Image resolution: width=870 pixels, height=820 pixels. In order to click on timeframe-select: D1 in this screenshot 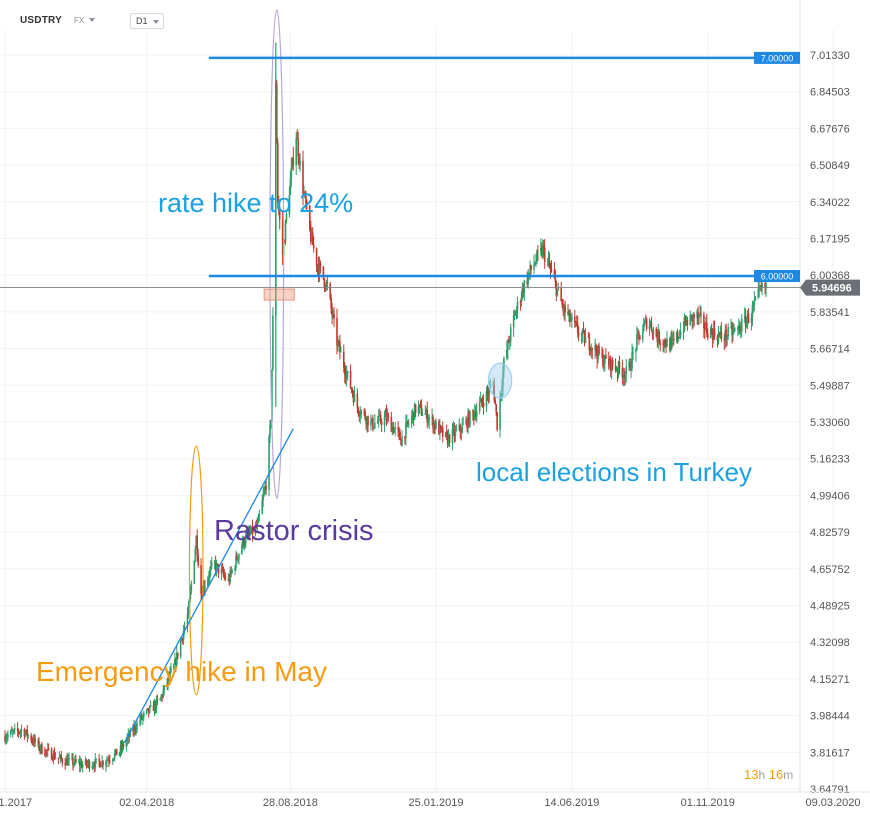, I will do `click(147, 21)`.